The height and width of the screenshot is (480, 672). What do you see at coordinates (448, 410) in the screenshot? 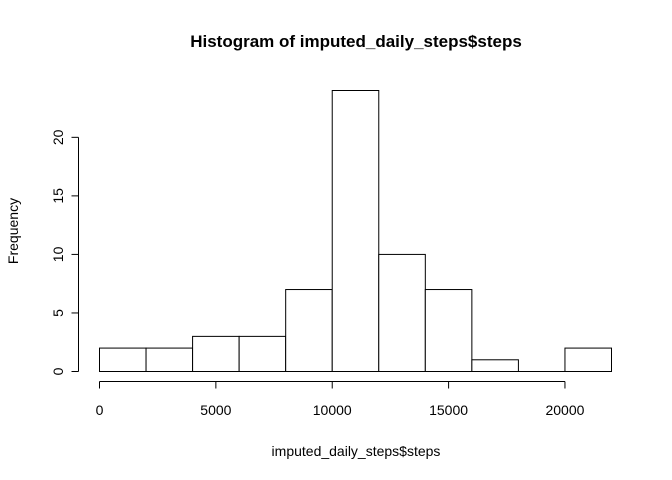
I see `x-tick-label-3: 15000` at bounding box center [448, 410].